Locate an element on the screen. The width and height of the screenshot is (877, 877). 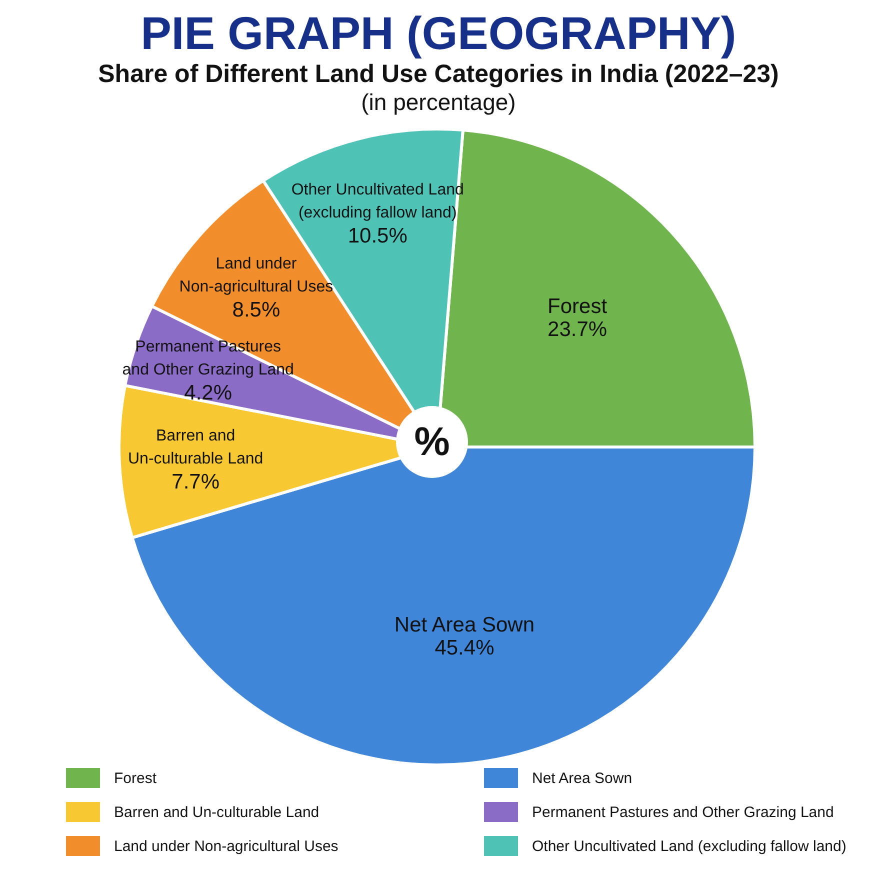
data-label: 23.7% is located at coordinates (578, 329).